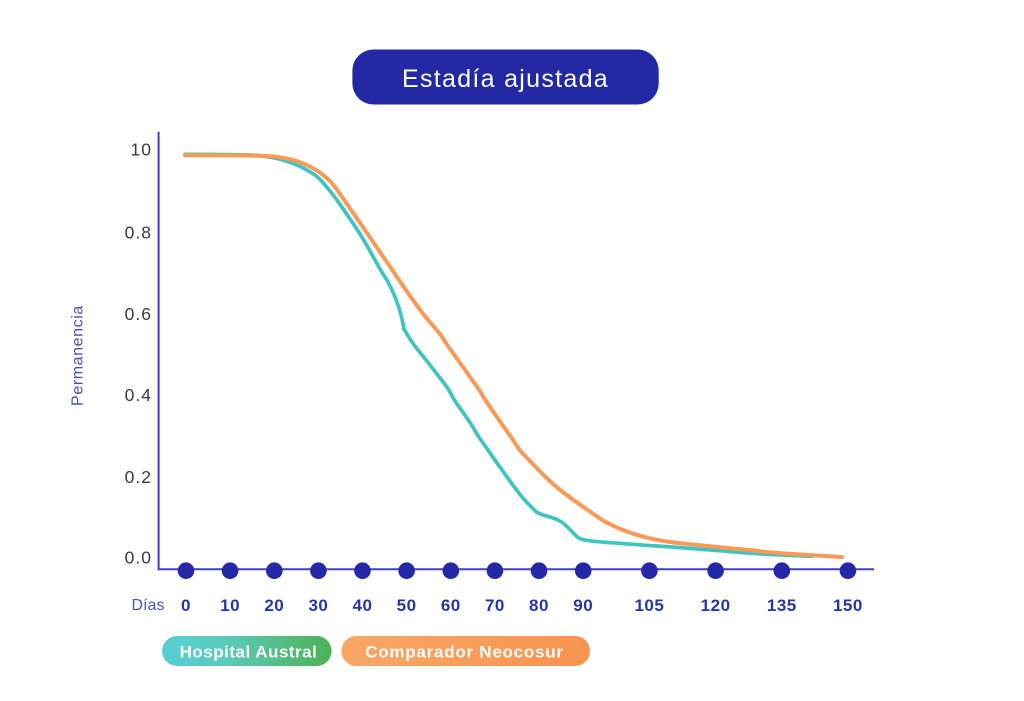 Image resolution: width=1024 pixels, height=701 pixels. Describe the element at coordinates (539, 605) in the screenshot. I see `svg-text: 80` at that location.